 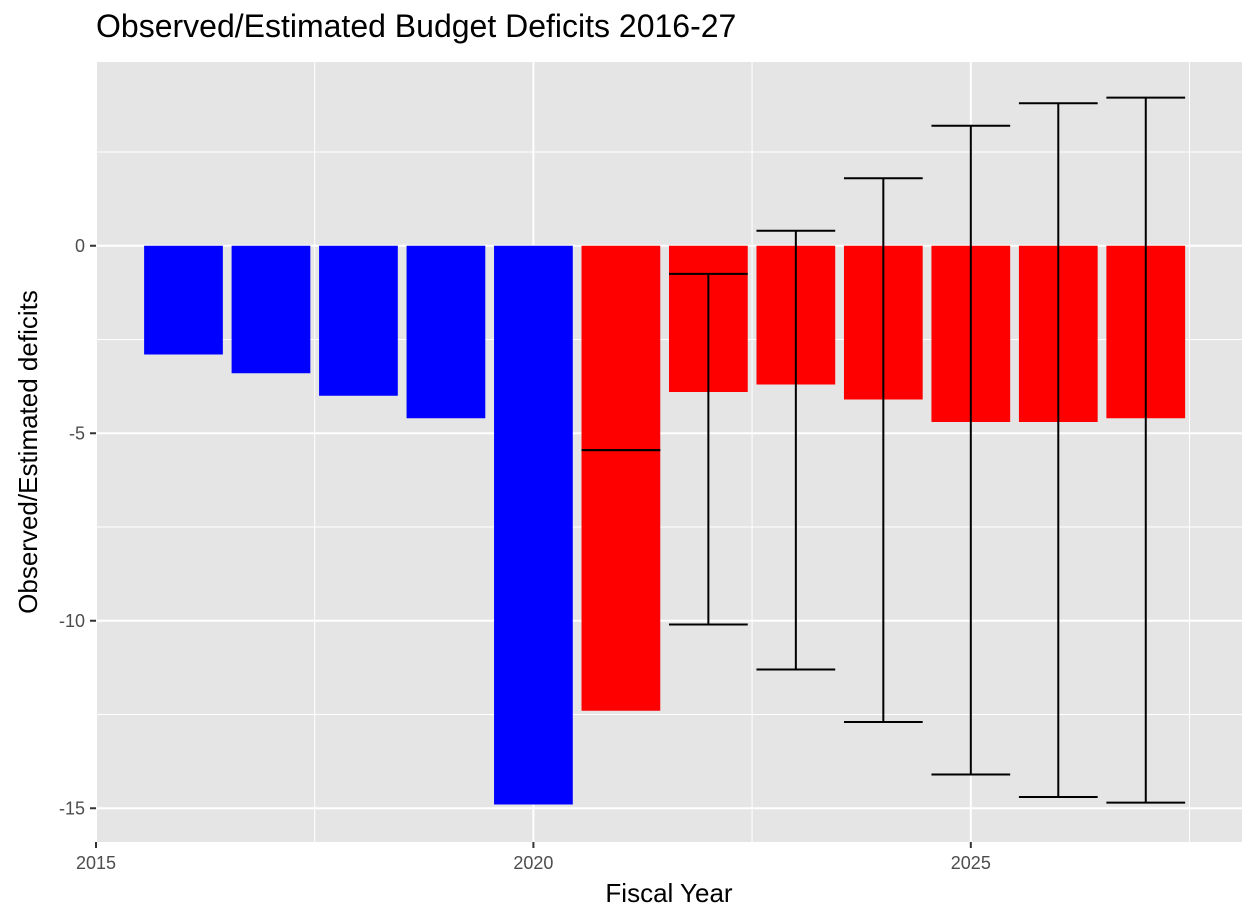 I want to click on y-axis-title: Observed/Estimated deficits, so click(x=28, y=452).